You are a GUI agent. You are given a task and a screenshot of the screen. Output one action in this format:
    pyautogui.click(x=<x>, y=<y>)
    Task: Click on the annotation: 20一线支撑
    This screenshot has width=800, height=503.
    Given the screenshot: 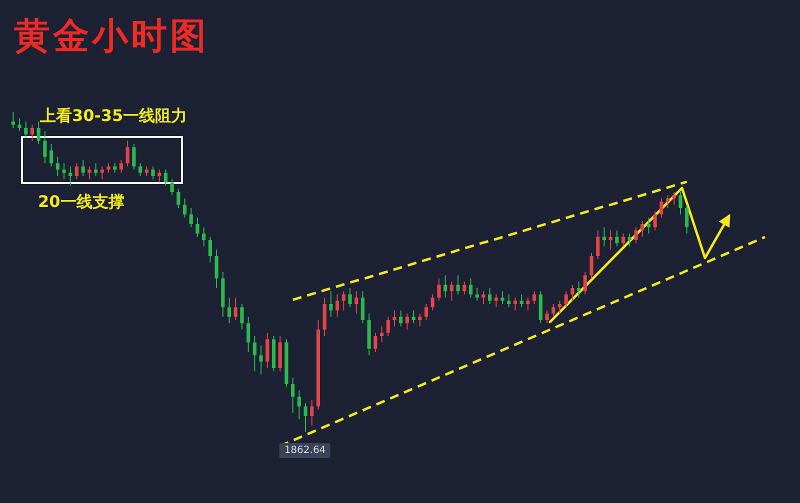 What is the action you would take?
    pyautogui.click(x=81, y=202)
    